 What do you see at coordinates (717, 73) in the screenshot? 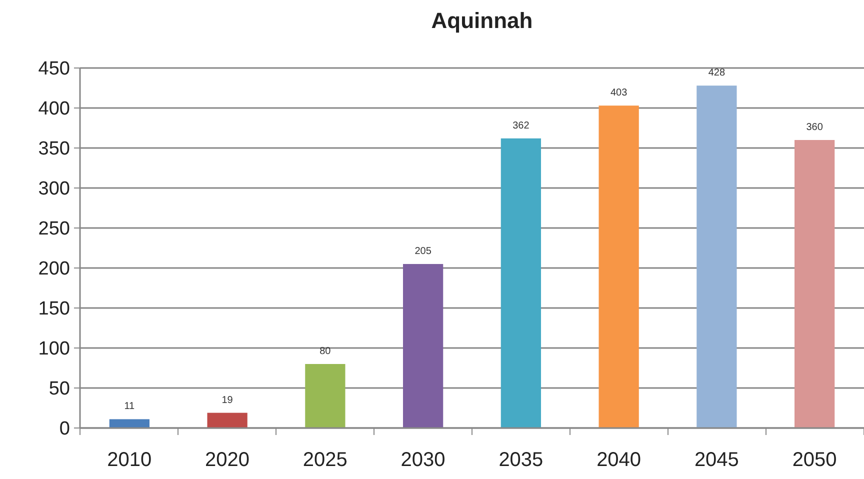
I see `data-label: 428` at bounding box center [717, 73].